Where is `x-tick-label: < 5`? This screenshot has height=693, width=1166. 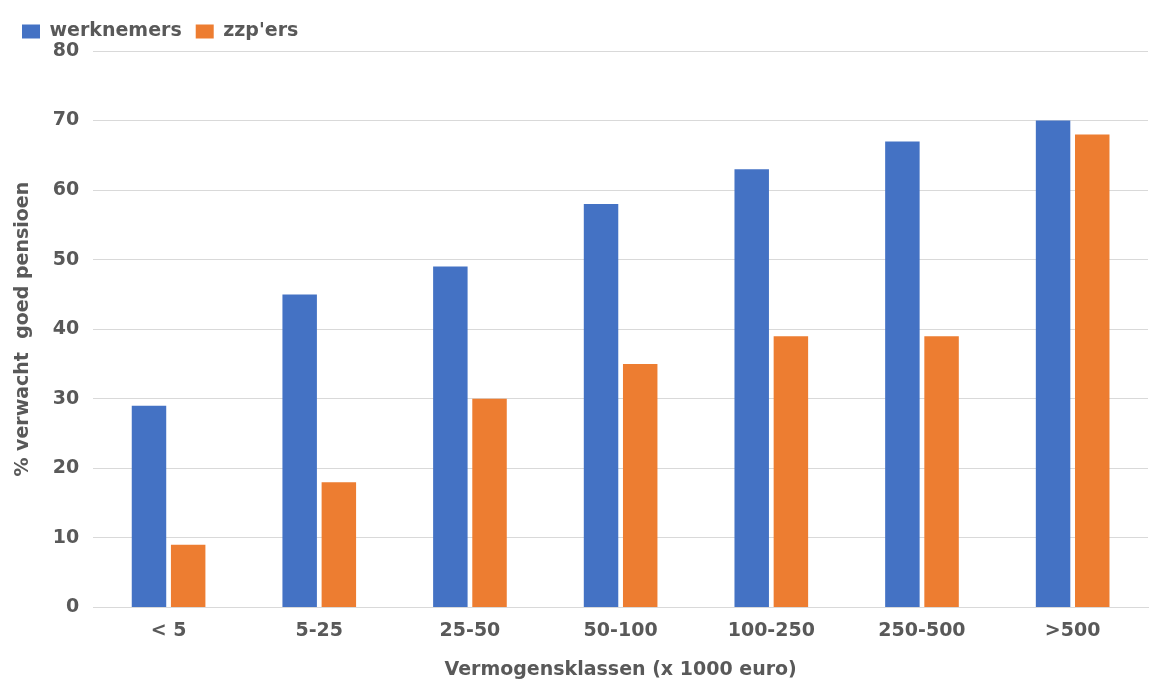
x-tick-label: < 5 is located at coordinates (168, 628).